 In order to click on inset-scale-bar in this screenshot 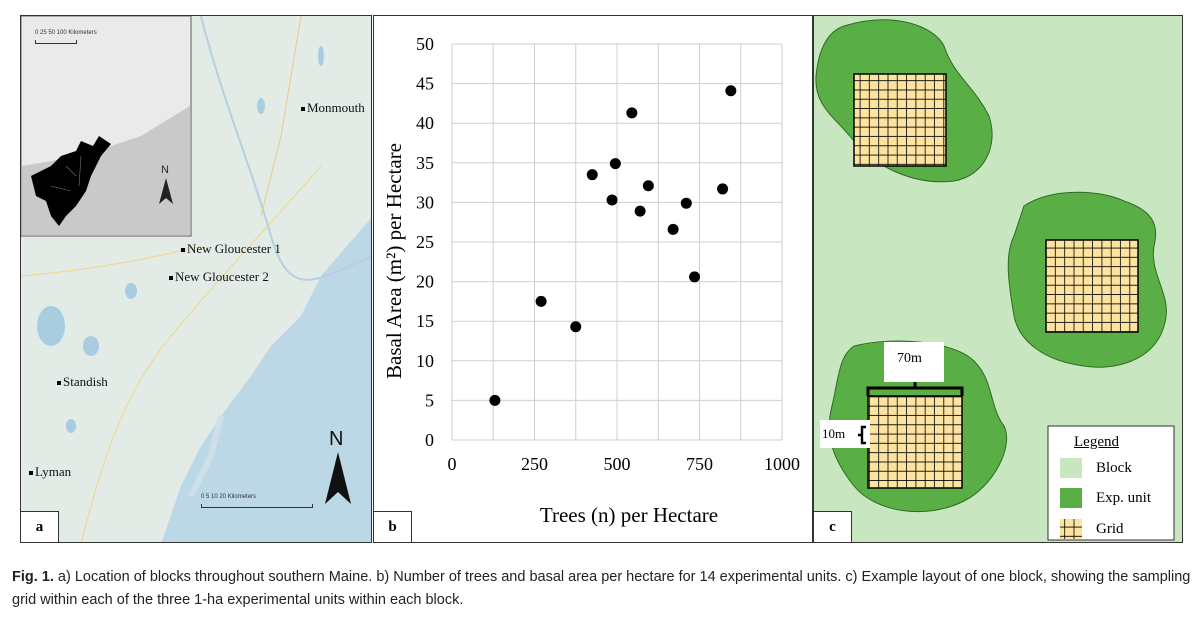, I will do `click(56, 42)`.